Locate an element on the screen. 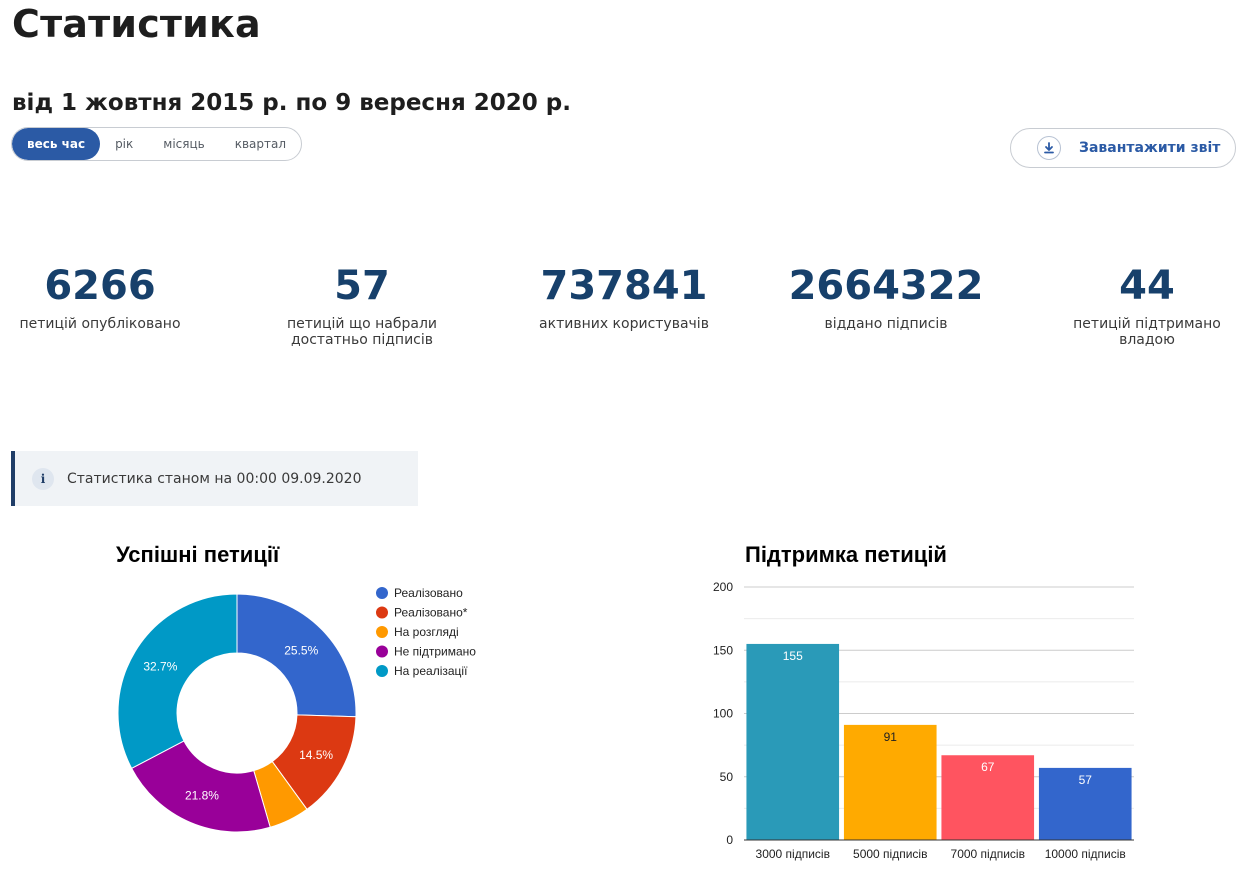  tab-month: місяць is located at coordinates (184, 144).